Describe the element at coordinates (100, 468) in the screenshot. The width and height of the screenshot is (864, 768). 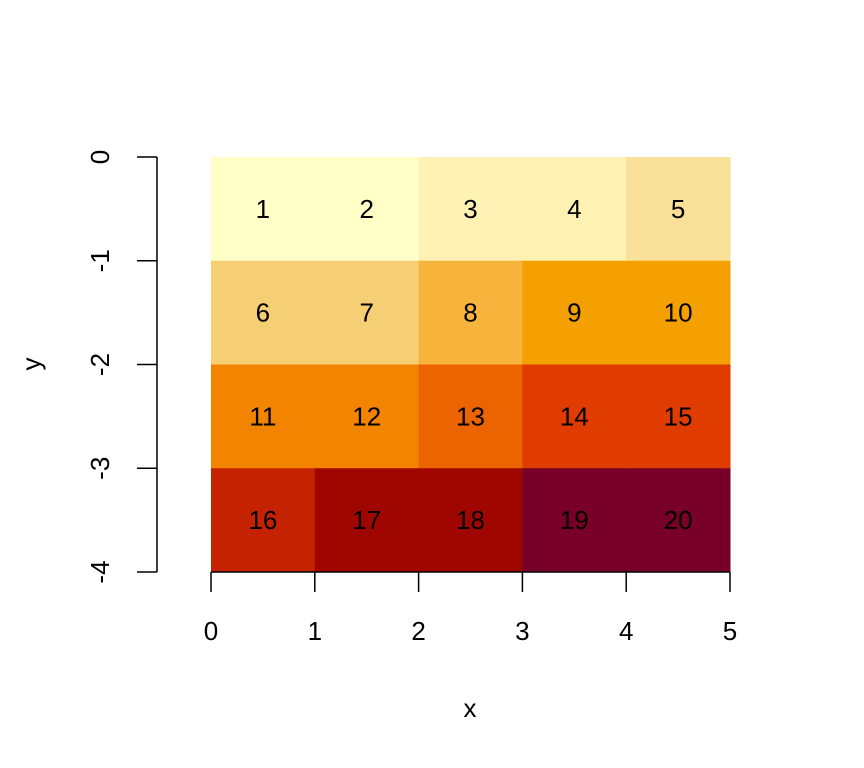
I see `y-tick-label: -3` at that location.